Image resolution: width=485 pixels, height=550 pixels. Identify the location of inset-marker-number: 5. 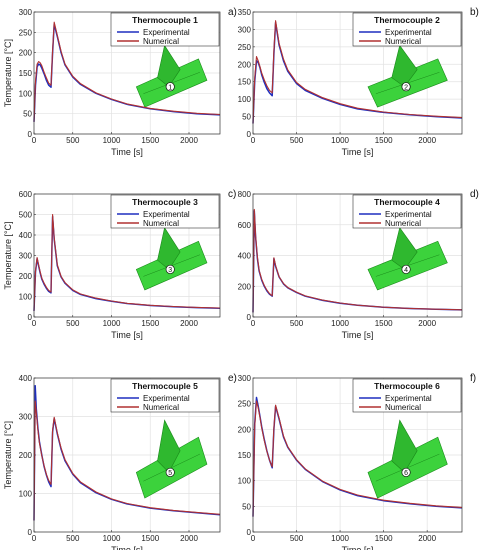
(170, 473).